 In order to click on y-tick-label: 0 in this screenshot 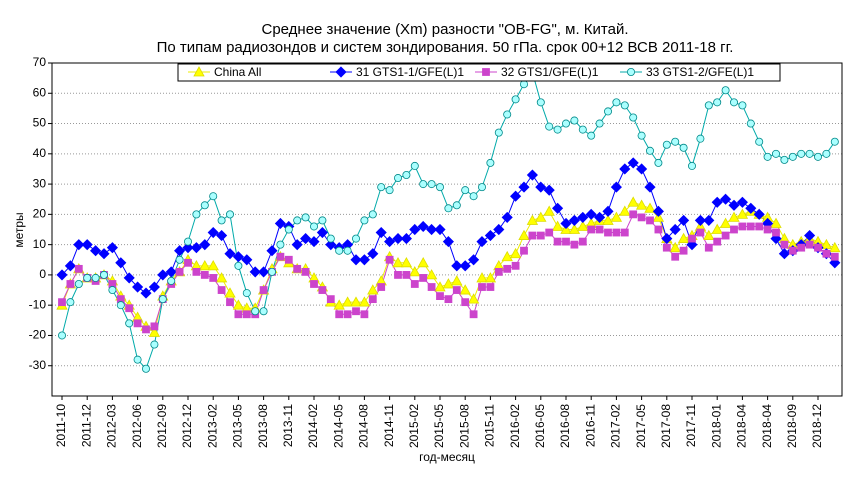, I will do `click(42, 274)`.